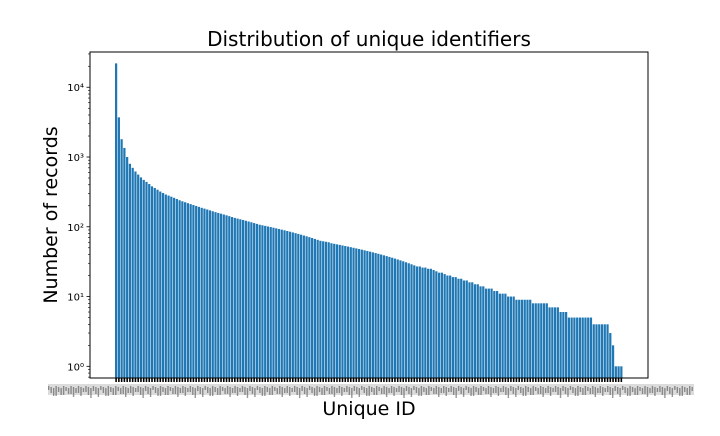  What do you see at coordinates (75, 298) in the screenshot?
I see `y-tick-label: 10¹` at bounding box center [75, 298].